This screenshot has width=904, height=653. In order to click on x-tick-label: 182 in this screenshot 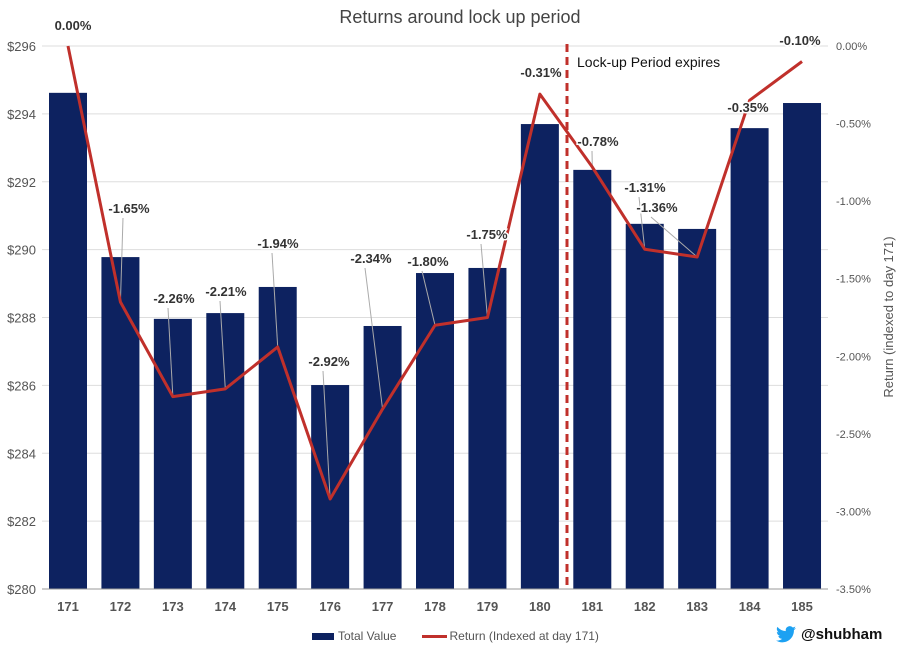, I will do `click(645, 606)`.